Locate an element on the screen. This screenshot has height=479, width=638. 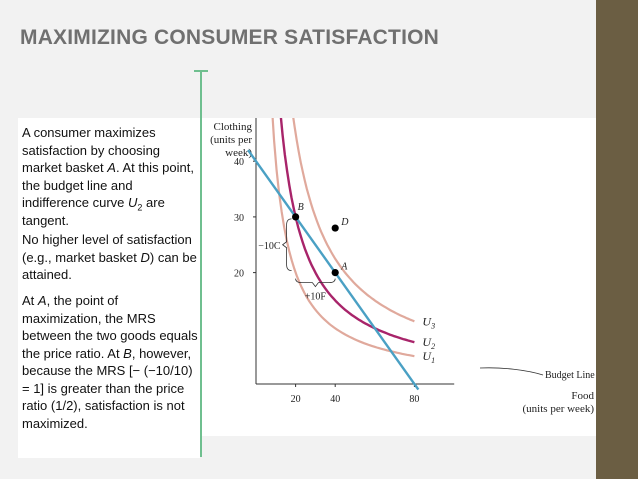
y-tick-label: 40 is located at coordinates (239, 162).